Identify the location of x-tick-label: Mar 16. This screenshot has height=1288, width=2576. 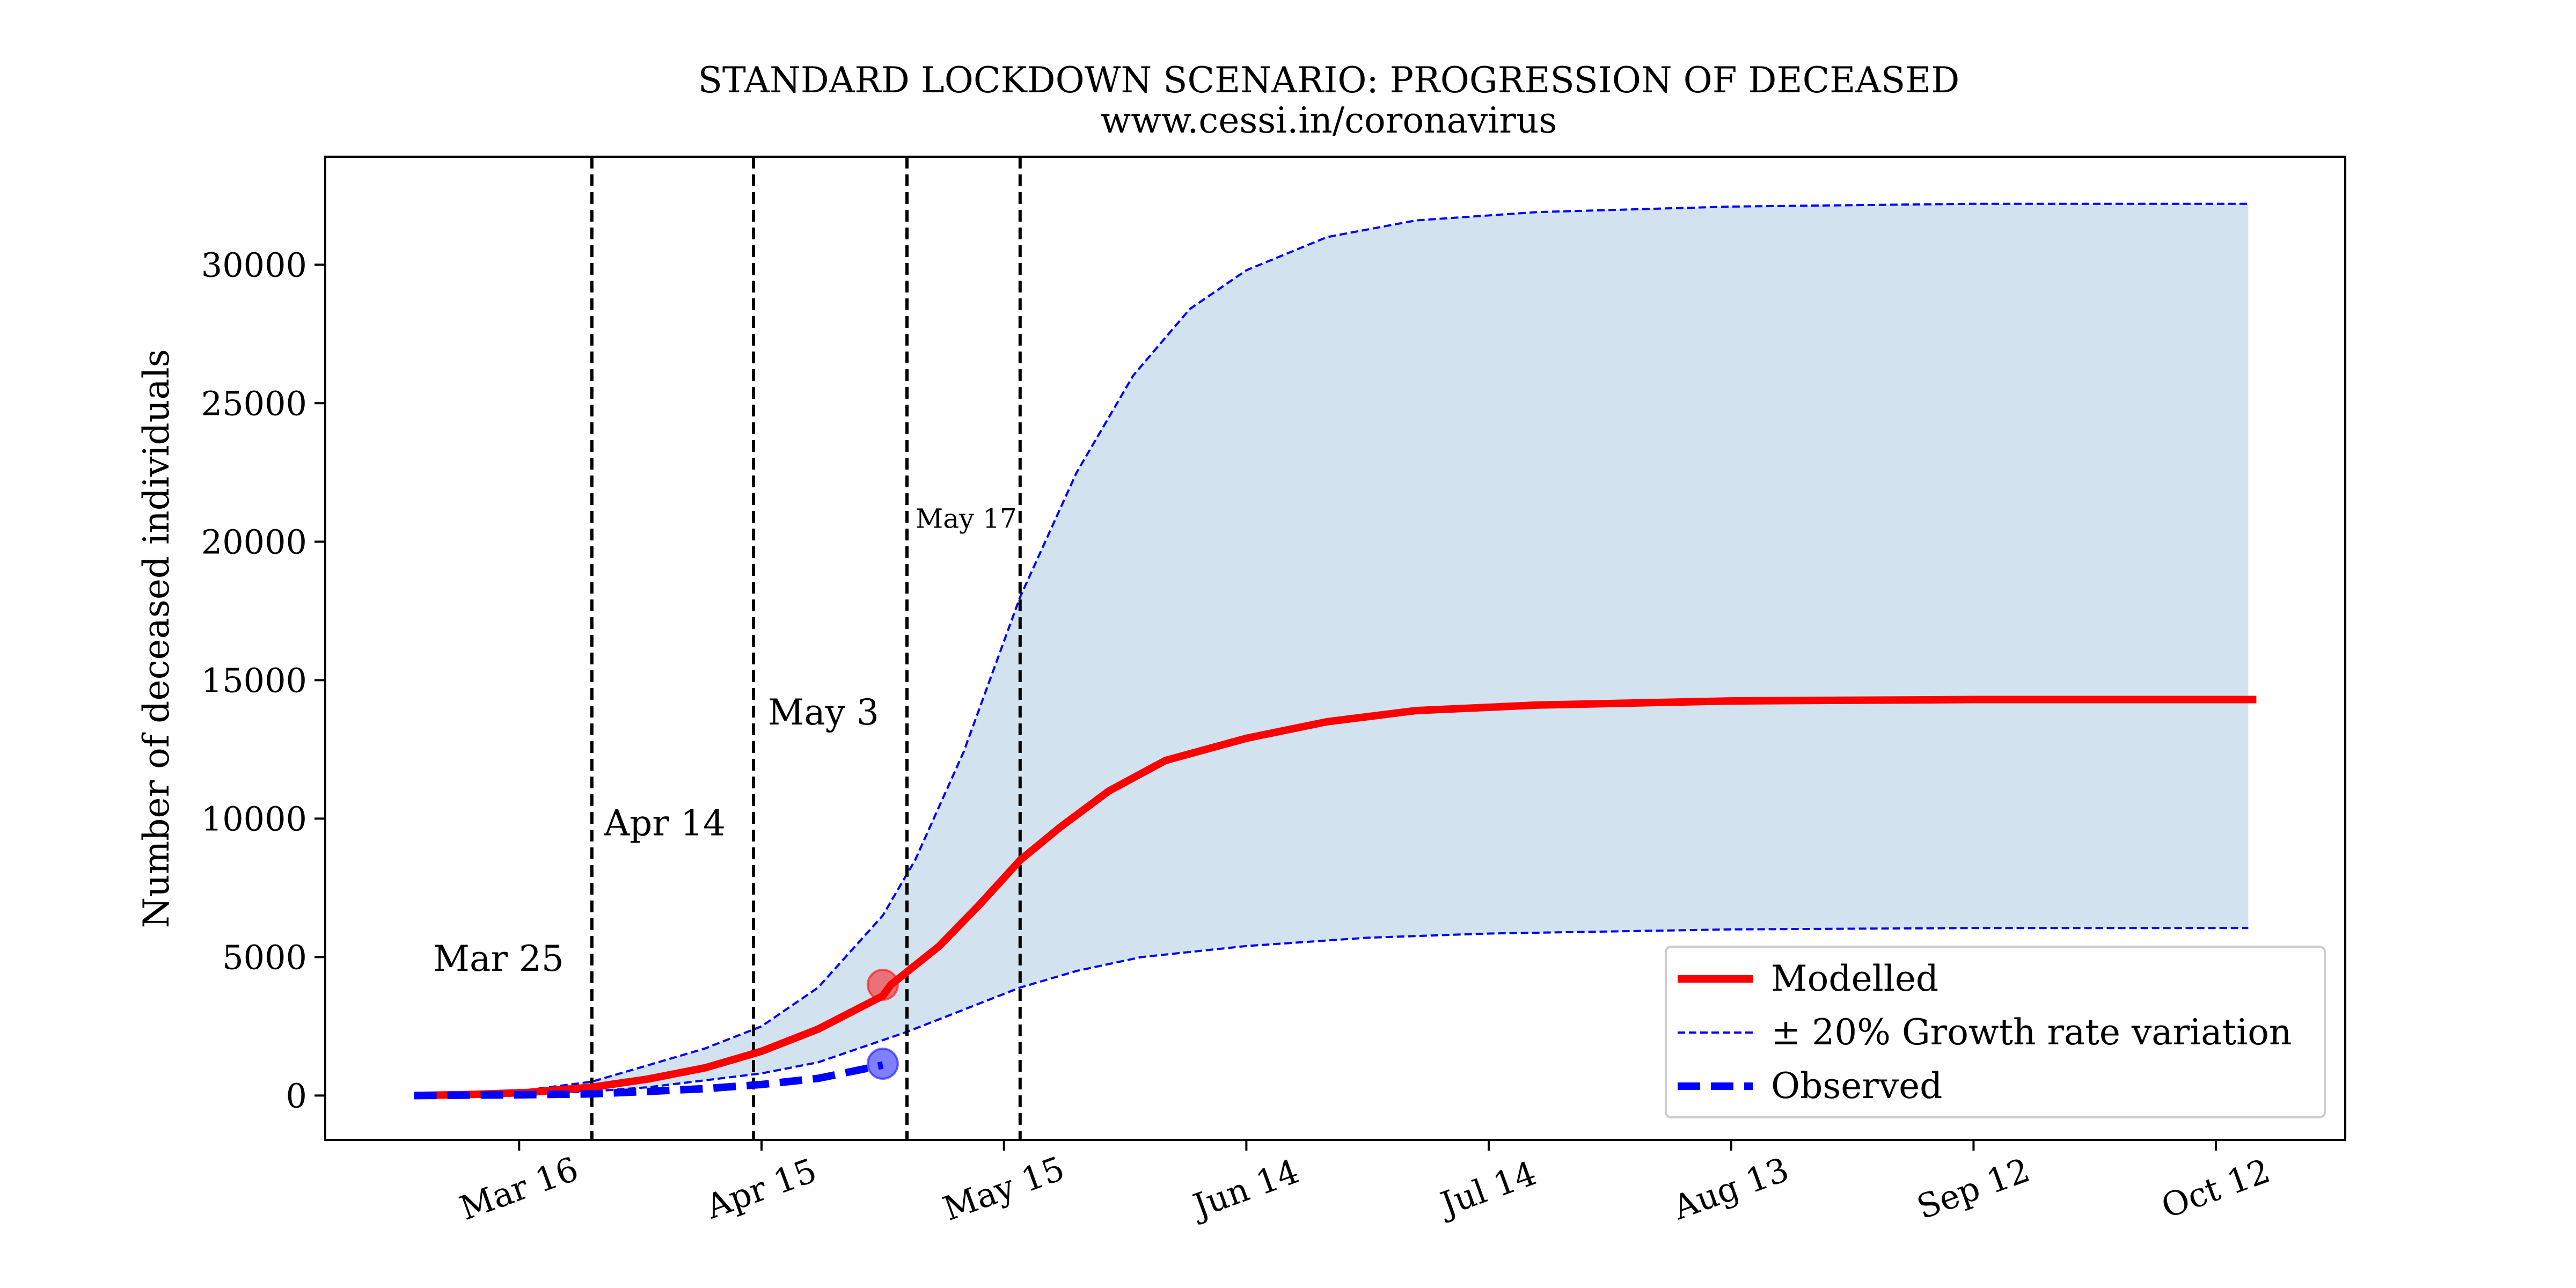
(519, 1188).